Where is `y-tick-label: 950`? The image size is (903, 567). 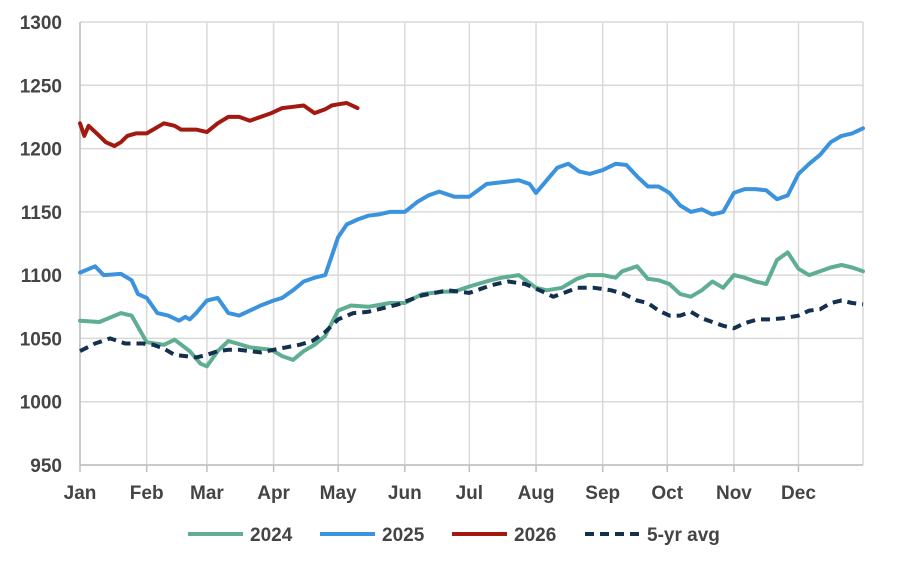 y-tick-label: 950 is located at coordinates (46, 466).